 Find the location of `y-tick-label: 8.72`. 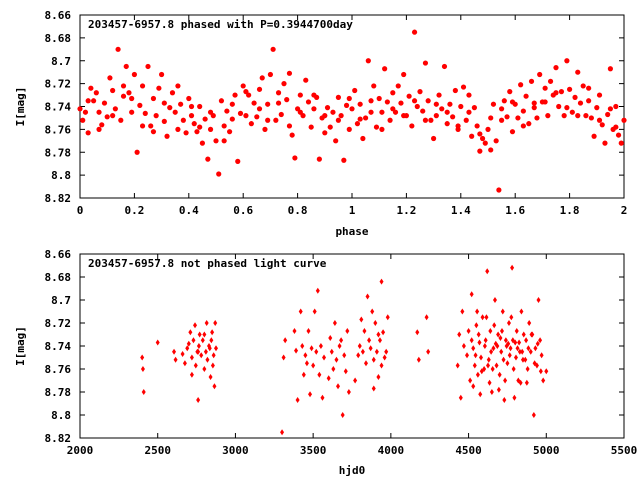

y-tick-label: 8.72 is located at coordinates (58, 84).